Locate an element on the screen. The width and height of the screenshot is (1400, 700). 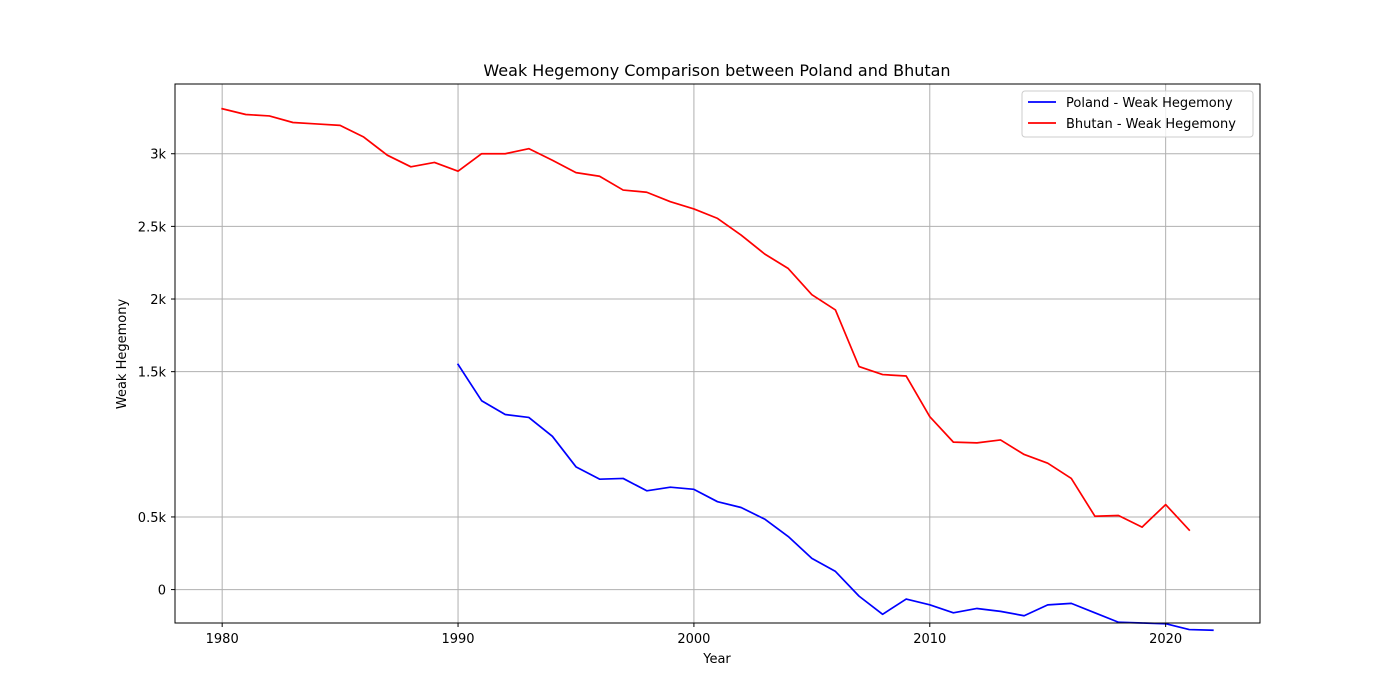
y-tick-label: 0.5k is located at coordinates (152, 518).